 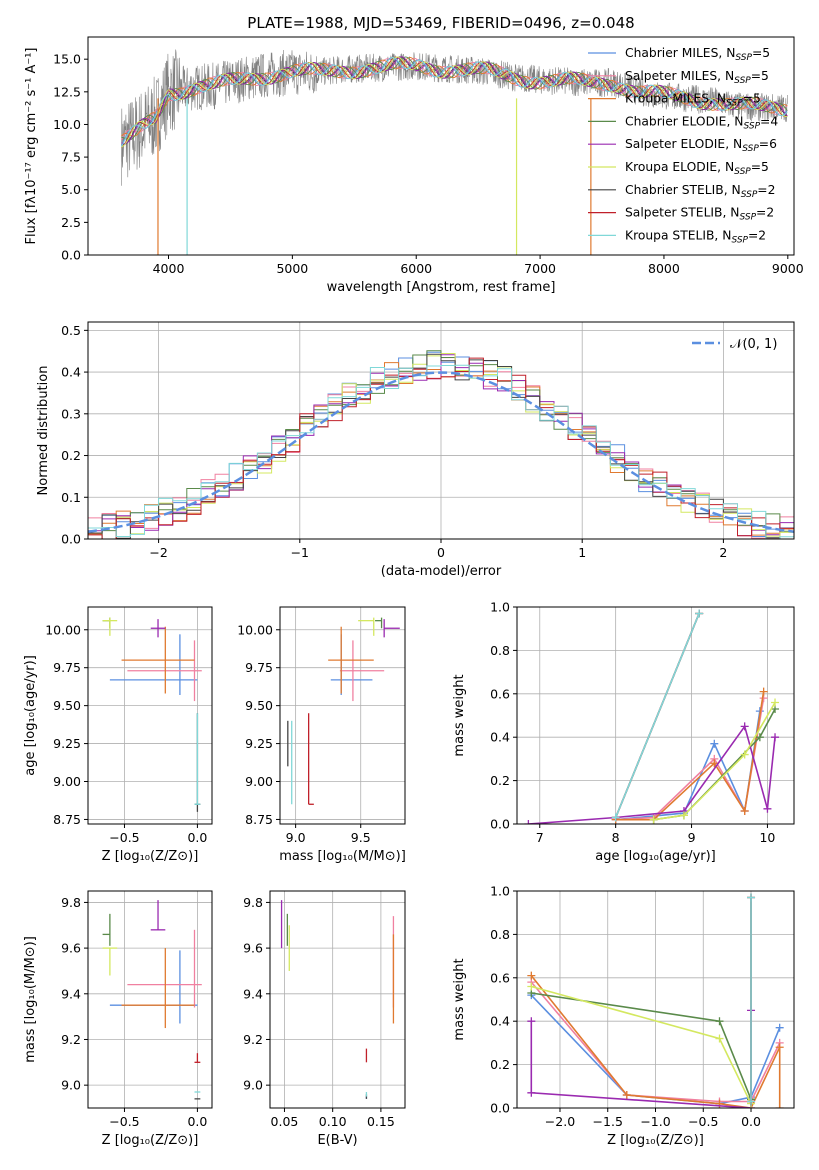 What do you see at coordinates (67, 59) in the screenshot?
I see `y-tick-label: 15.0` at bounding box center [67, 59].